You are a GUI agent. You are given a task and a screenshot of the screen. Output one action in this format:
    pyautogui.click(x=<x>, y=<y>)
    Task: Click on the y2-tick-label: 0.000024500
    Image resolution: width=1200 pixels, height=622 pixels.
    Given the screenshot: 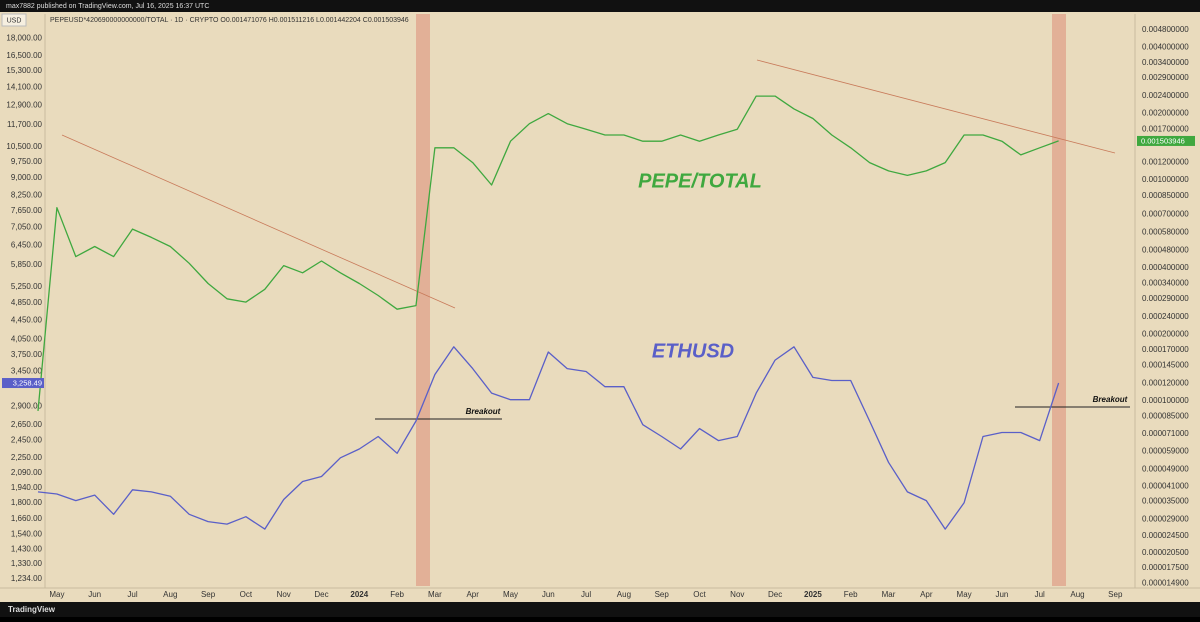 What is the action you would take?
    pyautogui.click(x=1165, y=535)
    